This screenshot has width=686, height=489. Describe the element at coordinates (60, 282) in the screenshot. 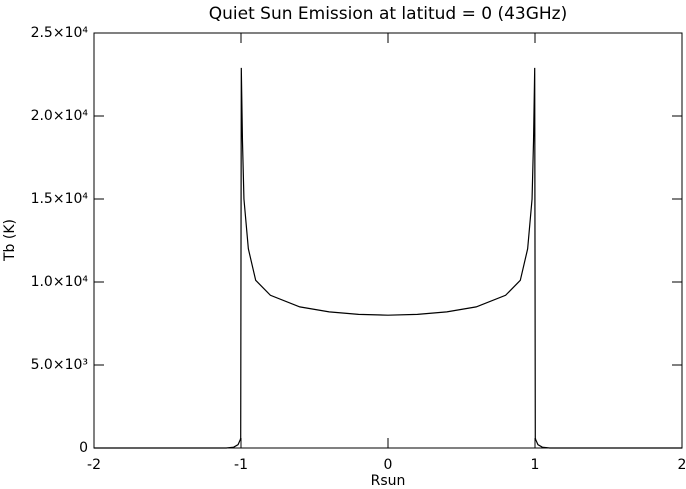

I see `y-tick-label: 1.0×10⁴` at that location.